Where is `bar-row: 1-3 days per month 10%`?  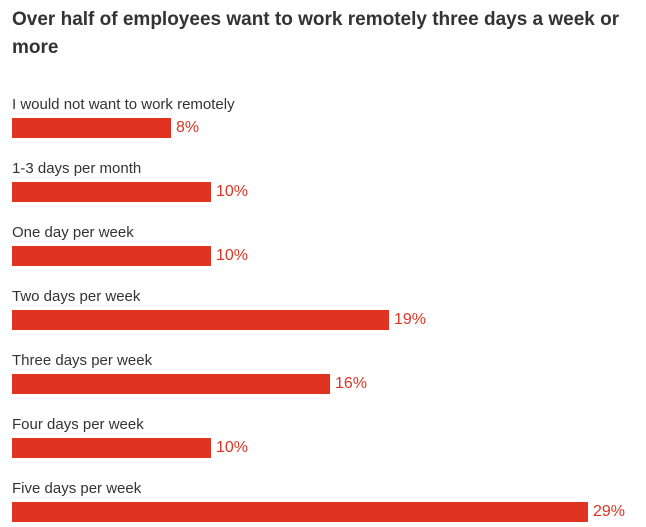 bar-row: 1-3 days per month 10% is located at coordinates (327, 182).